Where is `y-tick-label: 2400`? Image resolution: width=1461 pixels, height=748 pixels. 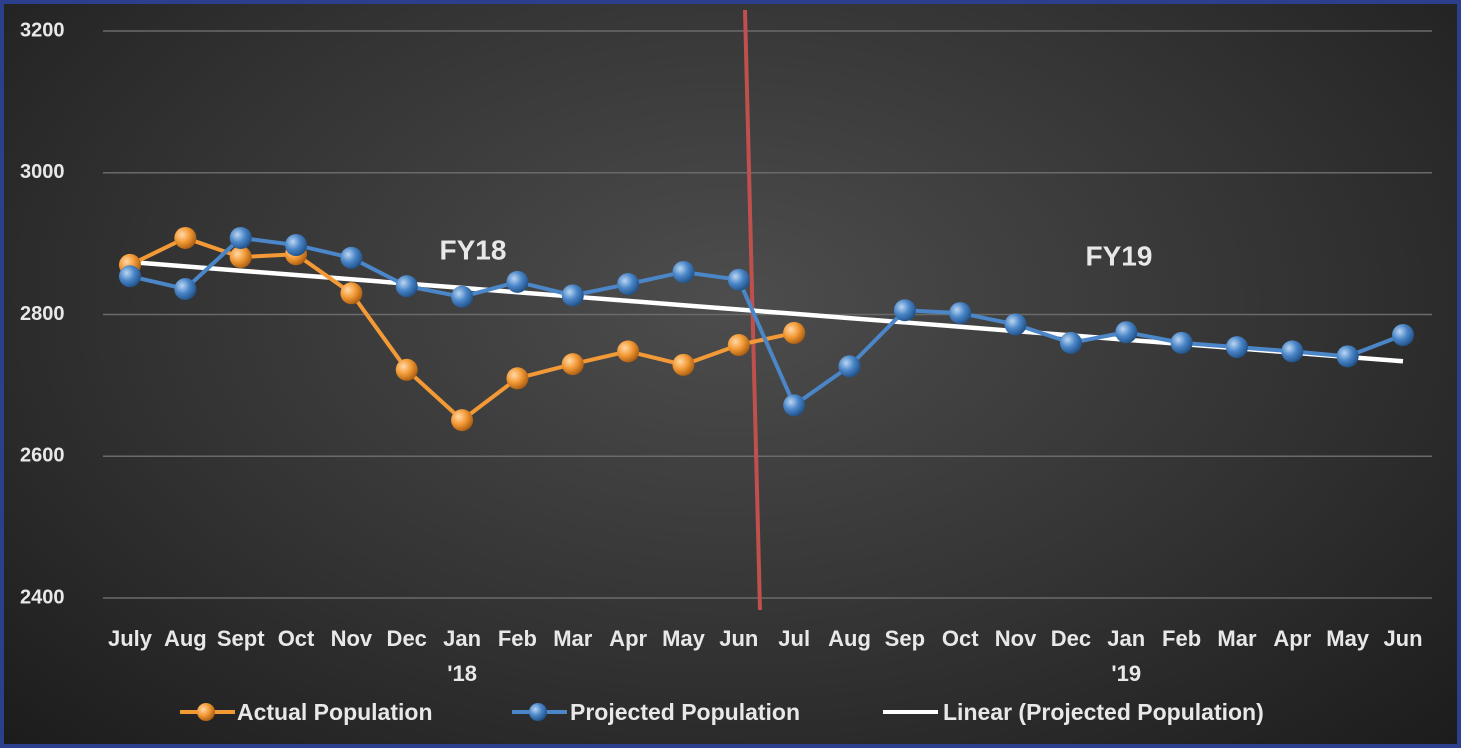
y-tick-label: 2400 is located at coordinates (42, 597).